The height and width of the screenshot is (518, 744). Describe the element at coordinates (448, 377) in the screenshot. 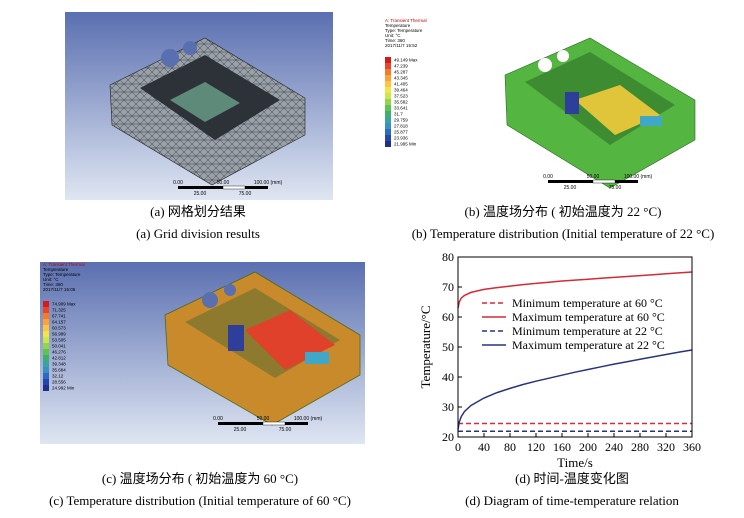

I see `y-tick-label: 40` at that location.